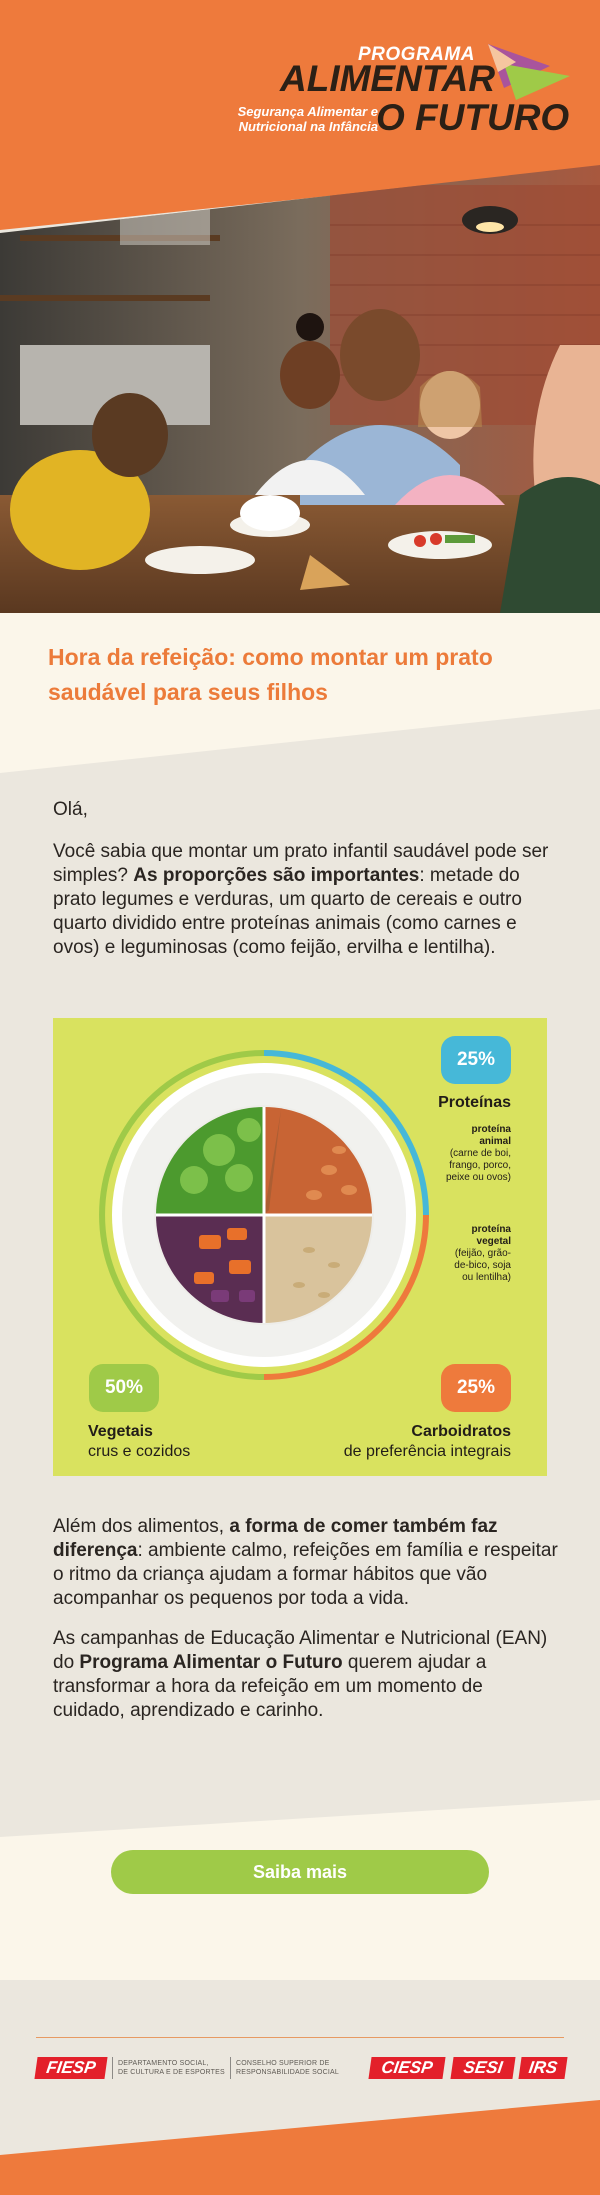 The width and height of the screenshot is (600, 2195). Describe the element at coordinates (300, 2147) in the screenshot. I see `footer-banner` at that location.